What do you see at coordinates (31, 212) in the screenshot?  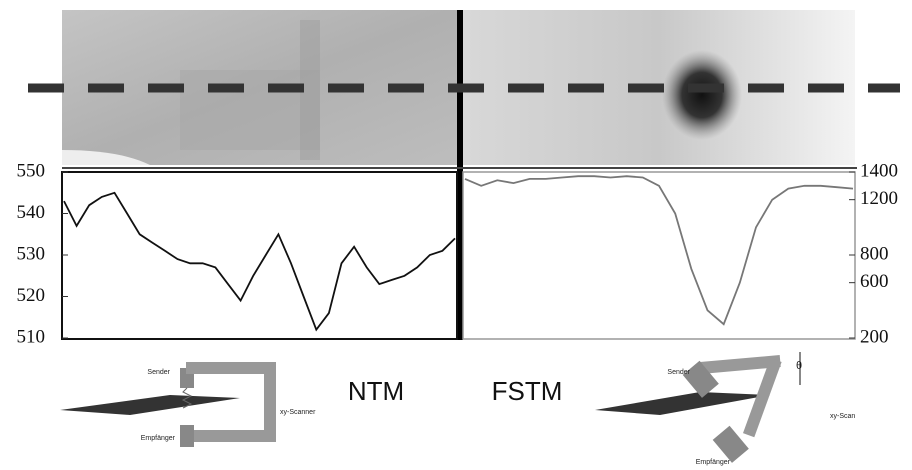 I see `y-tick-label: 540` at bounding box center [31, 212].